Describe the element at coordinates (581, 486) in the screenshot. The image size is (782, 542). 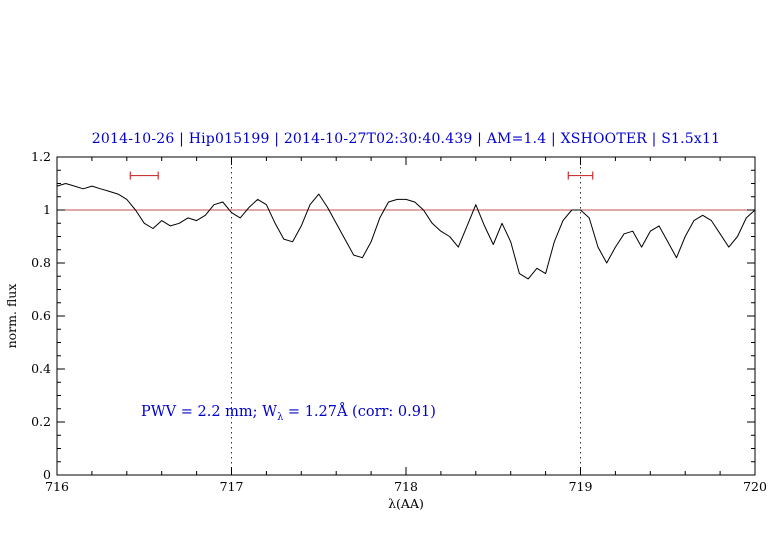
I see `x-tick-label: 719` at that location.